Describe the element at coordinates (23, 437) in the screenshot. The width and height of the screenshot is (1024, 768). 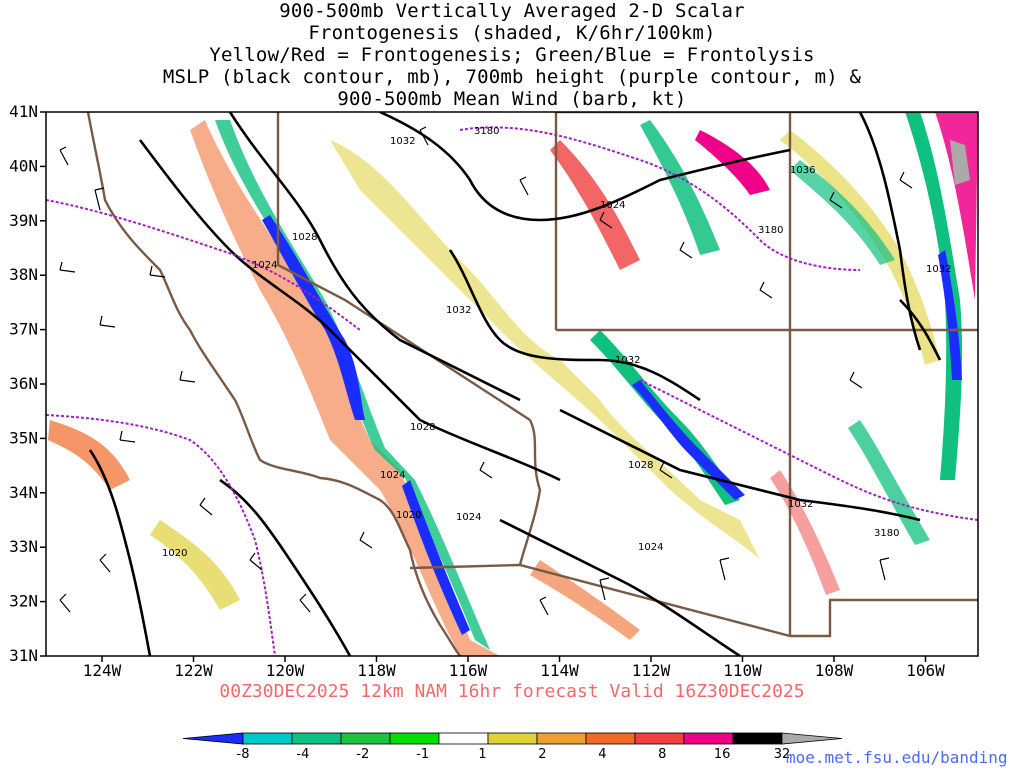
I see `lat-label: 35N` at that location.